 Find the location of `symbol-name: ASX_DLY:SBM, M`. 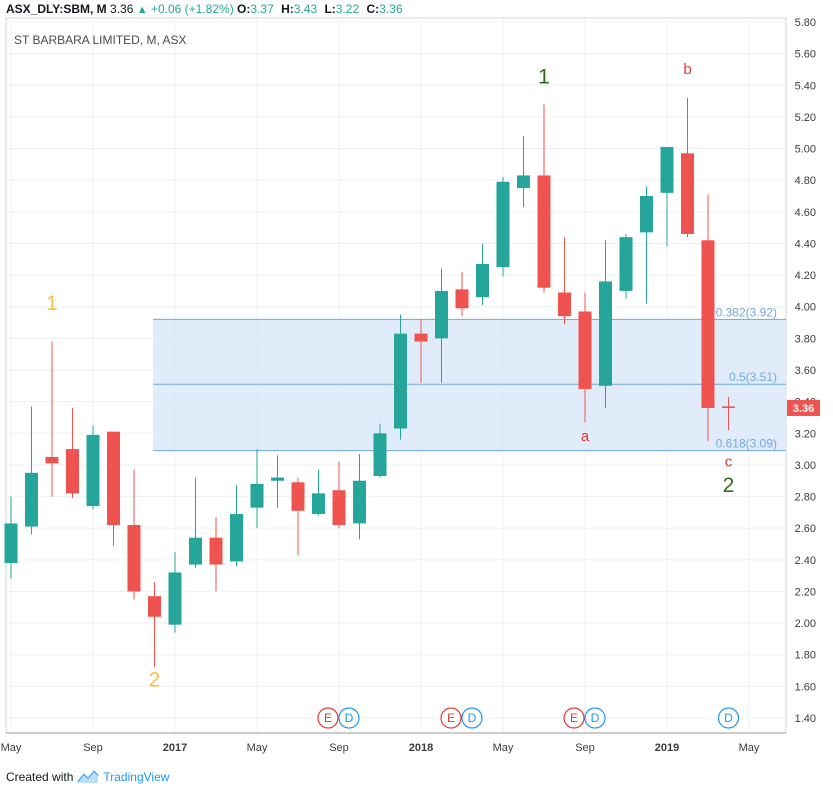

symbol-name: ASX_DLY:SBM, M is located at coordinates (56, 9).